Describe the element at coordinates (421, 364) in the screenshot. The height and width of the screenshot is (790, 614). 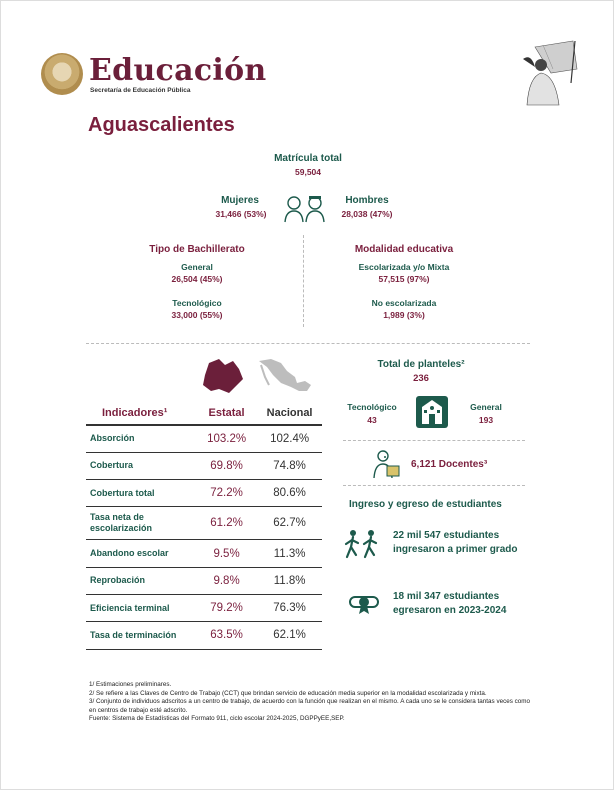
I see `planteles-label: Total de planteles²` at that location.